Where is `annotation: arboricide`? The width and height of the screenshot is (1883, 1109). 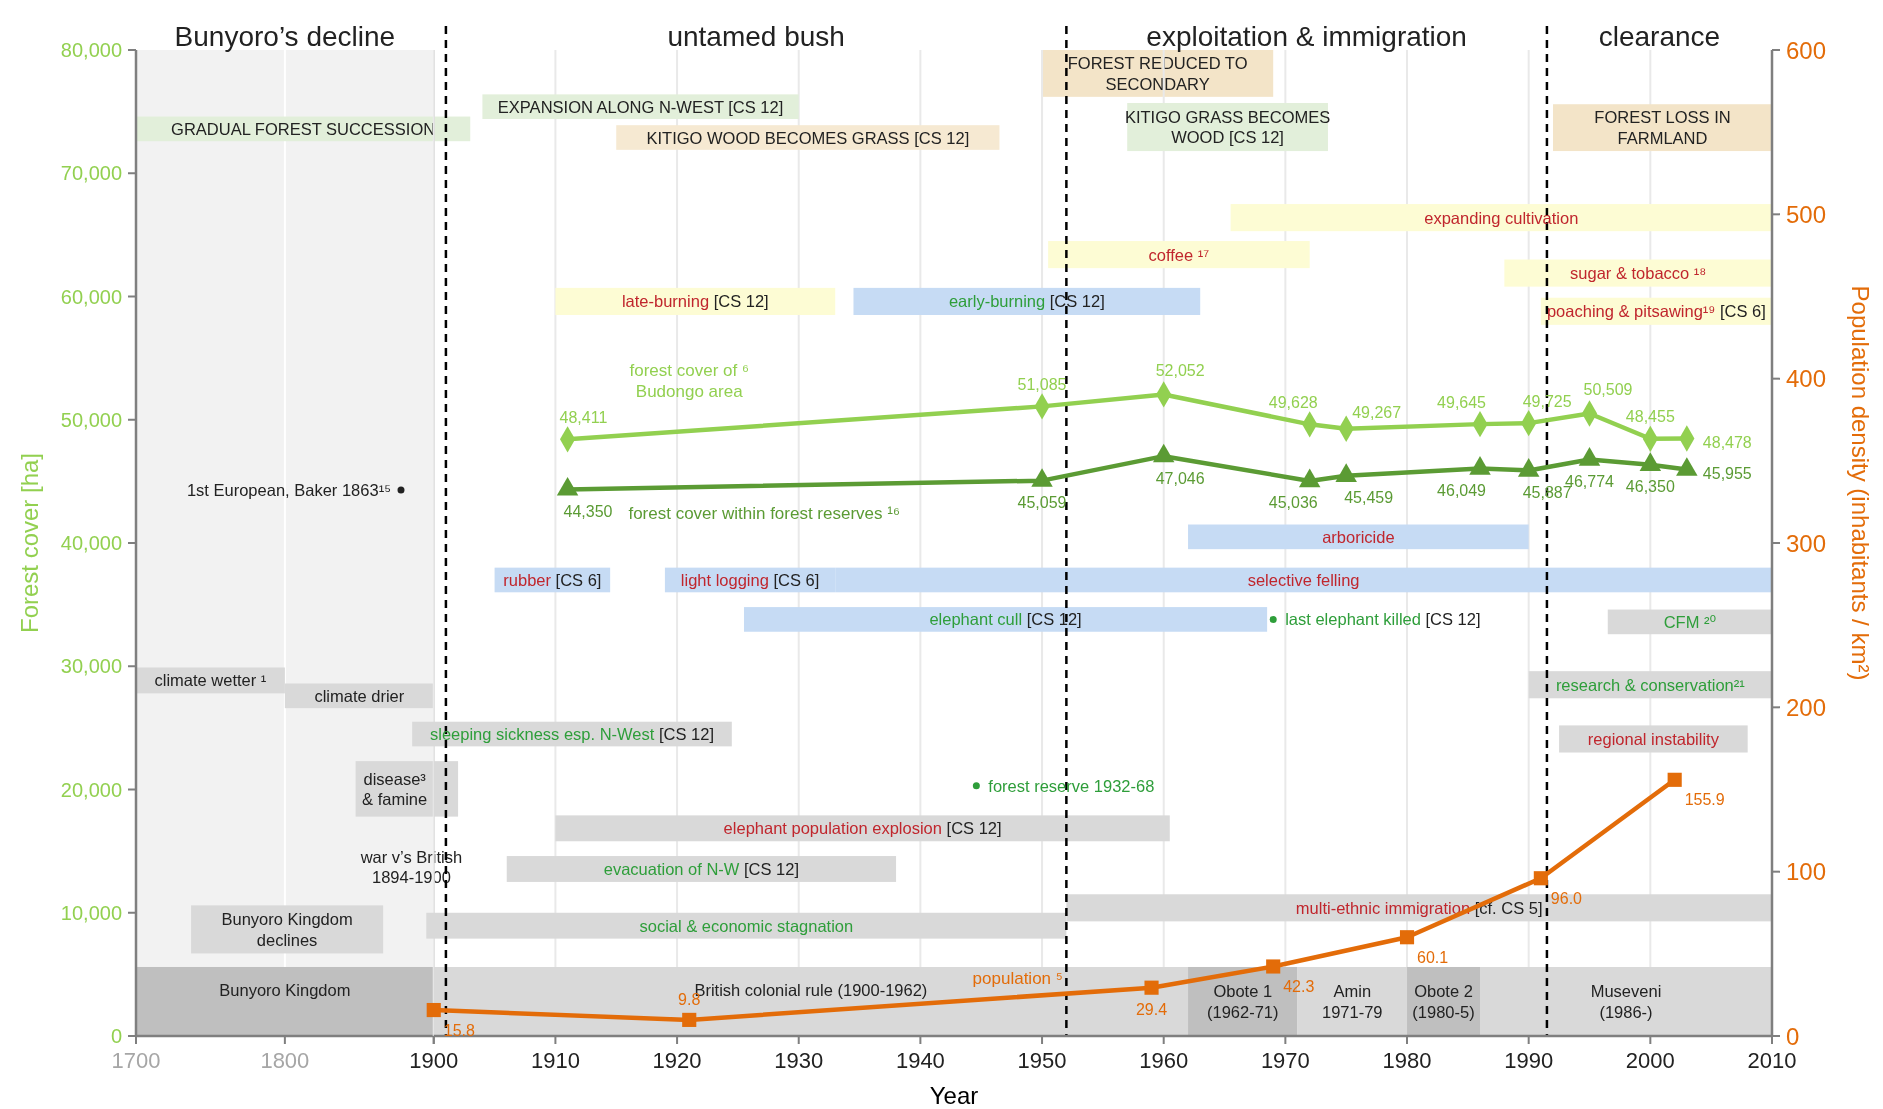 annotation: arboricide is located at coordinates (1358, 536).